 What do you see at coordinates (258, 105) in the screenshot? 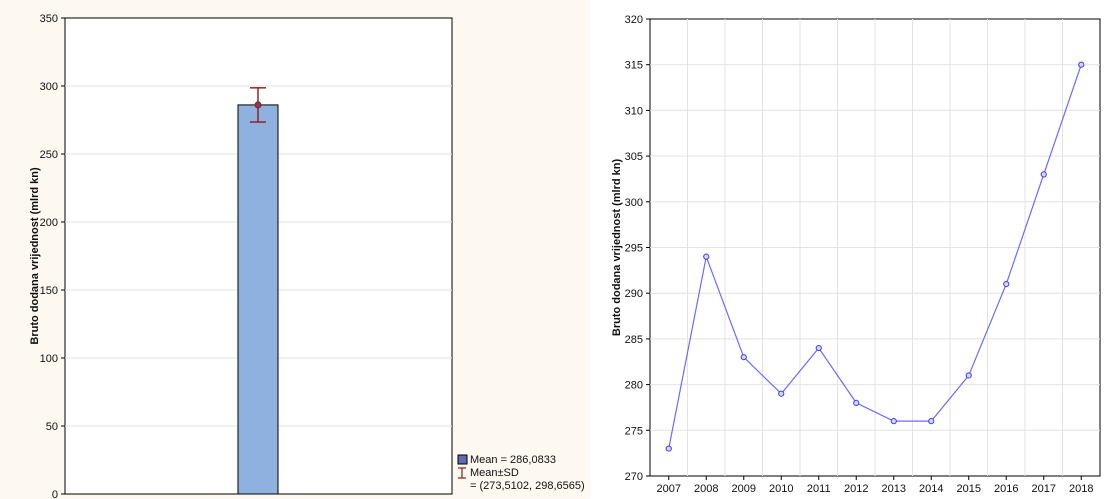
I see `mean-marker` at bounding box center [258, 105].